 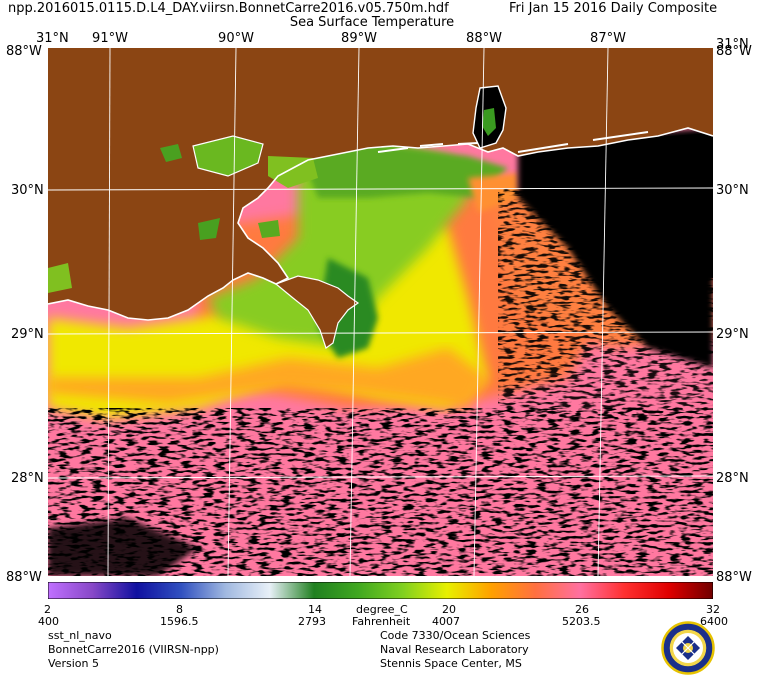 What do you see at coordinates (293, 172) in the screenshot?
I see `lake-borgne` at bounding box center [293, 172].